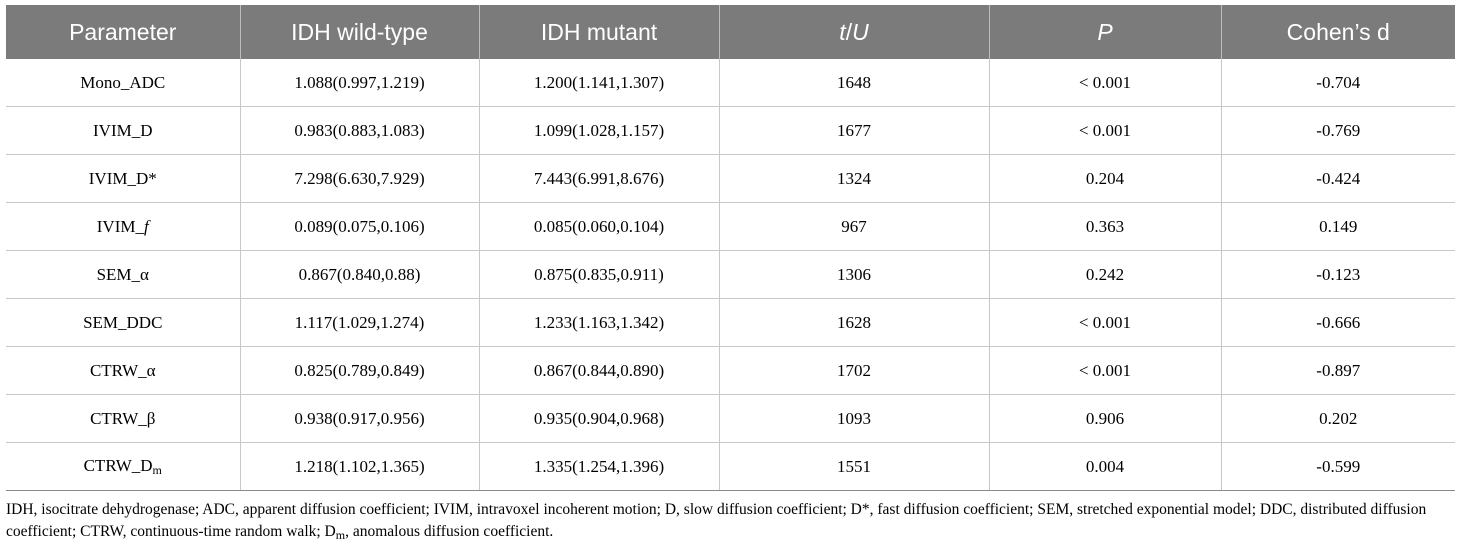  Describe the element at coordinates (1337, 83) in the screenshot. I see `cell-cohens-d: -0.704` at that location.